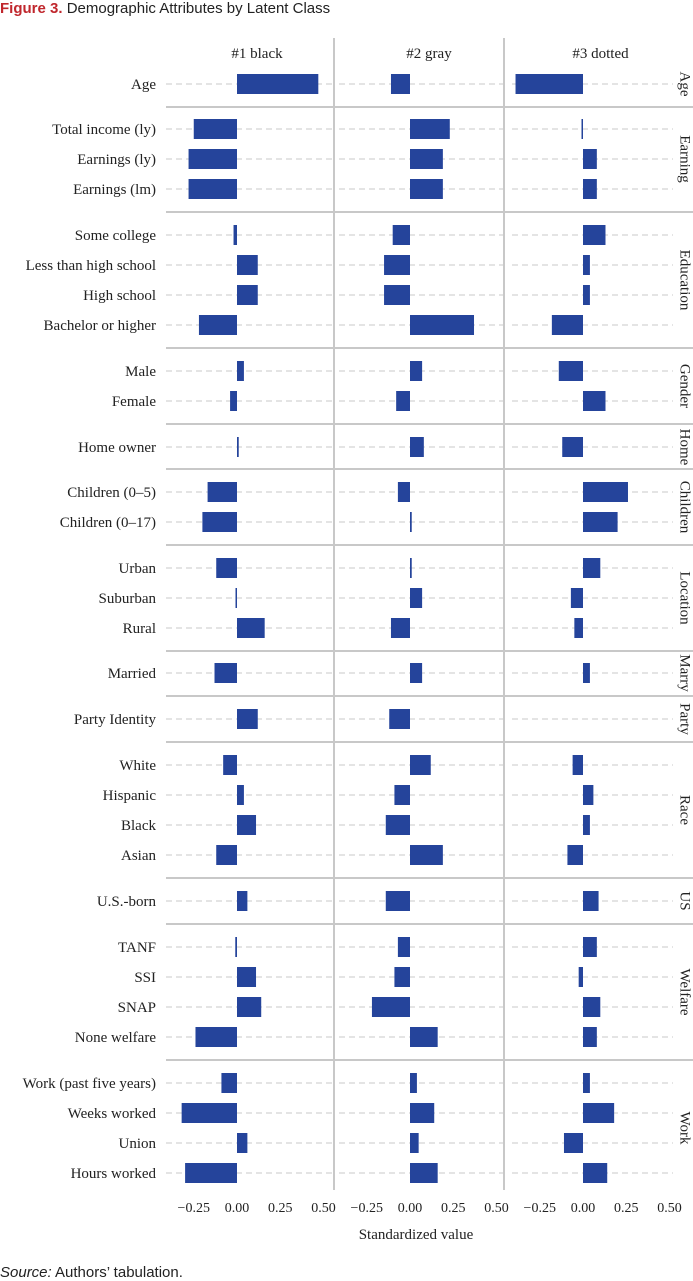 The height and width of the screenshot is (1281, 693). What do you see at coordinates (138, 826) in the screenshot?
I see `row-label: Black` at bounding box center [138, 826].